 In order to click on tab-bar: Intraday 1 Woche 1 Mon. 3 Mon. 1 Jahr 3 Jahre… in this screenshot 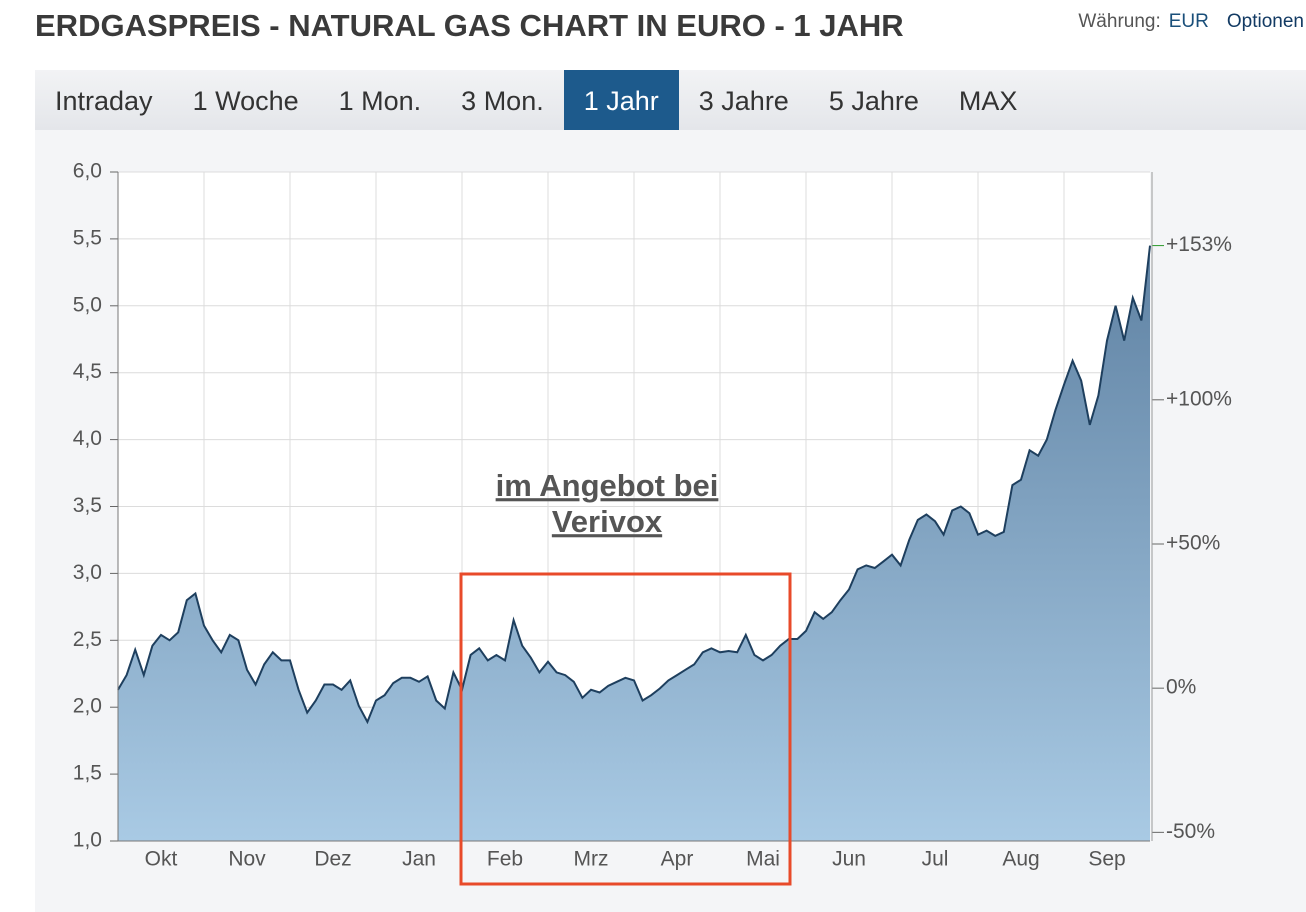, I will do `click(670, 107)`.